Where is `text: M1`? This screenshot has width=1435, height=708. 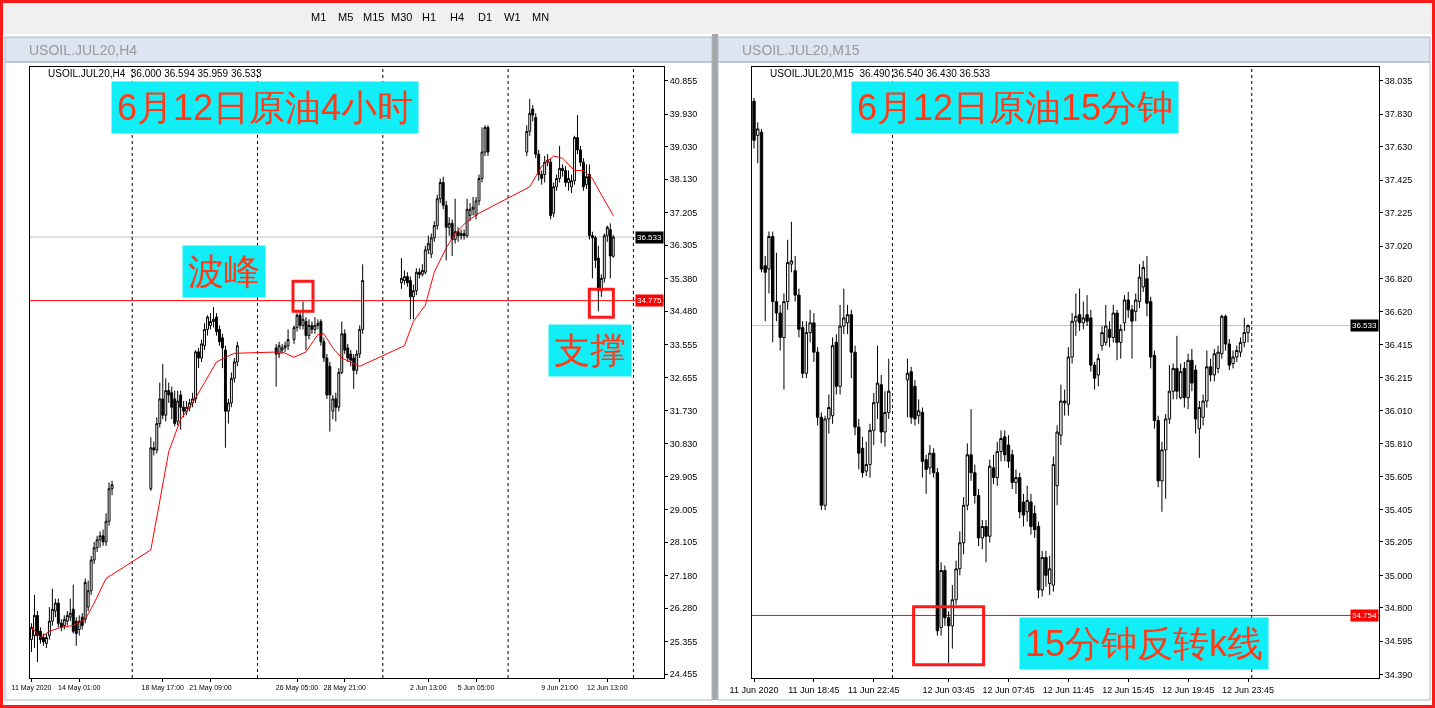
text: M1 is located at coordinates (319, 17).